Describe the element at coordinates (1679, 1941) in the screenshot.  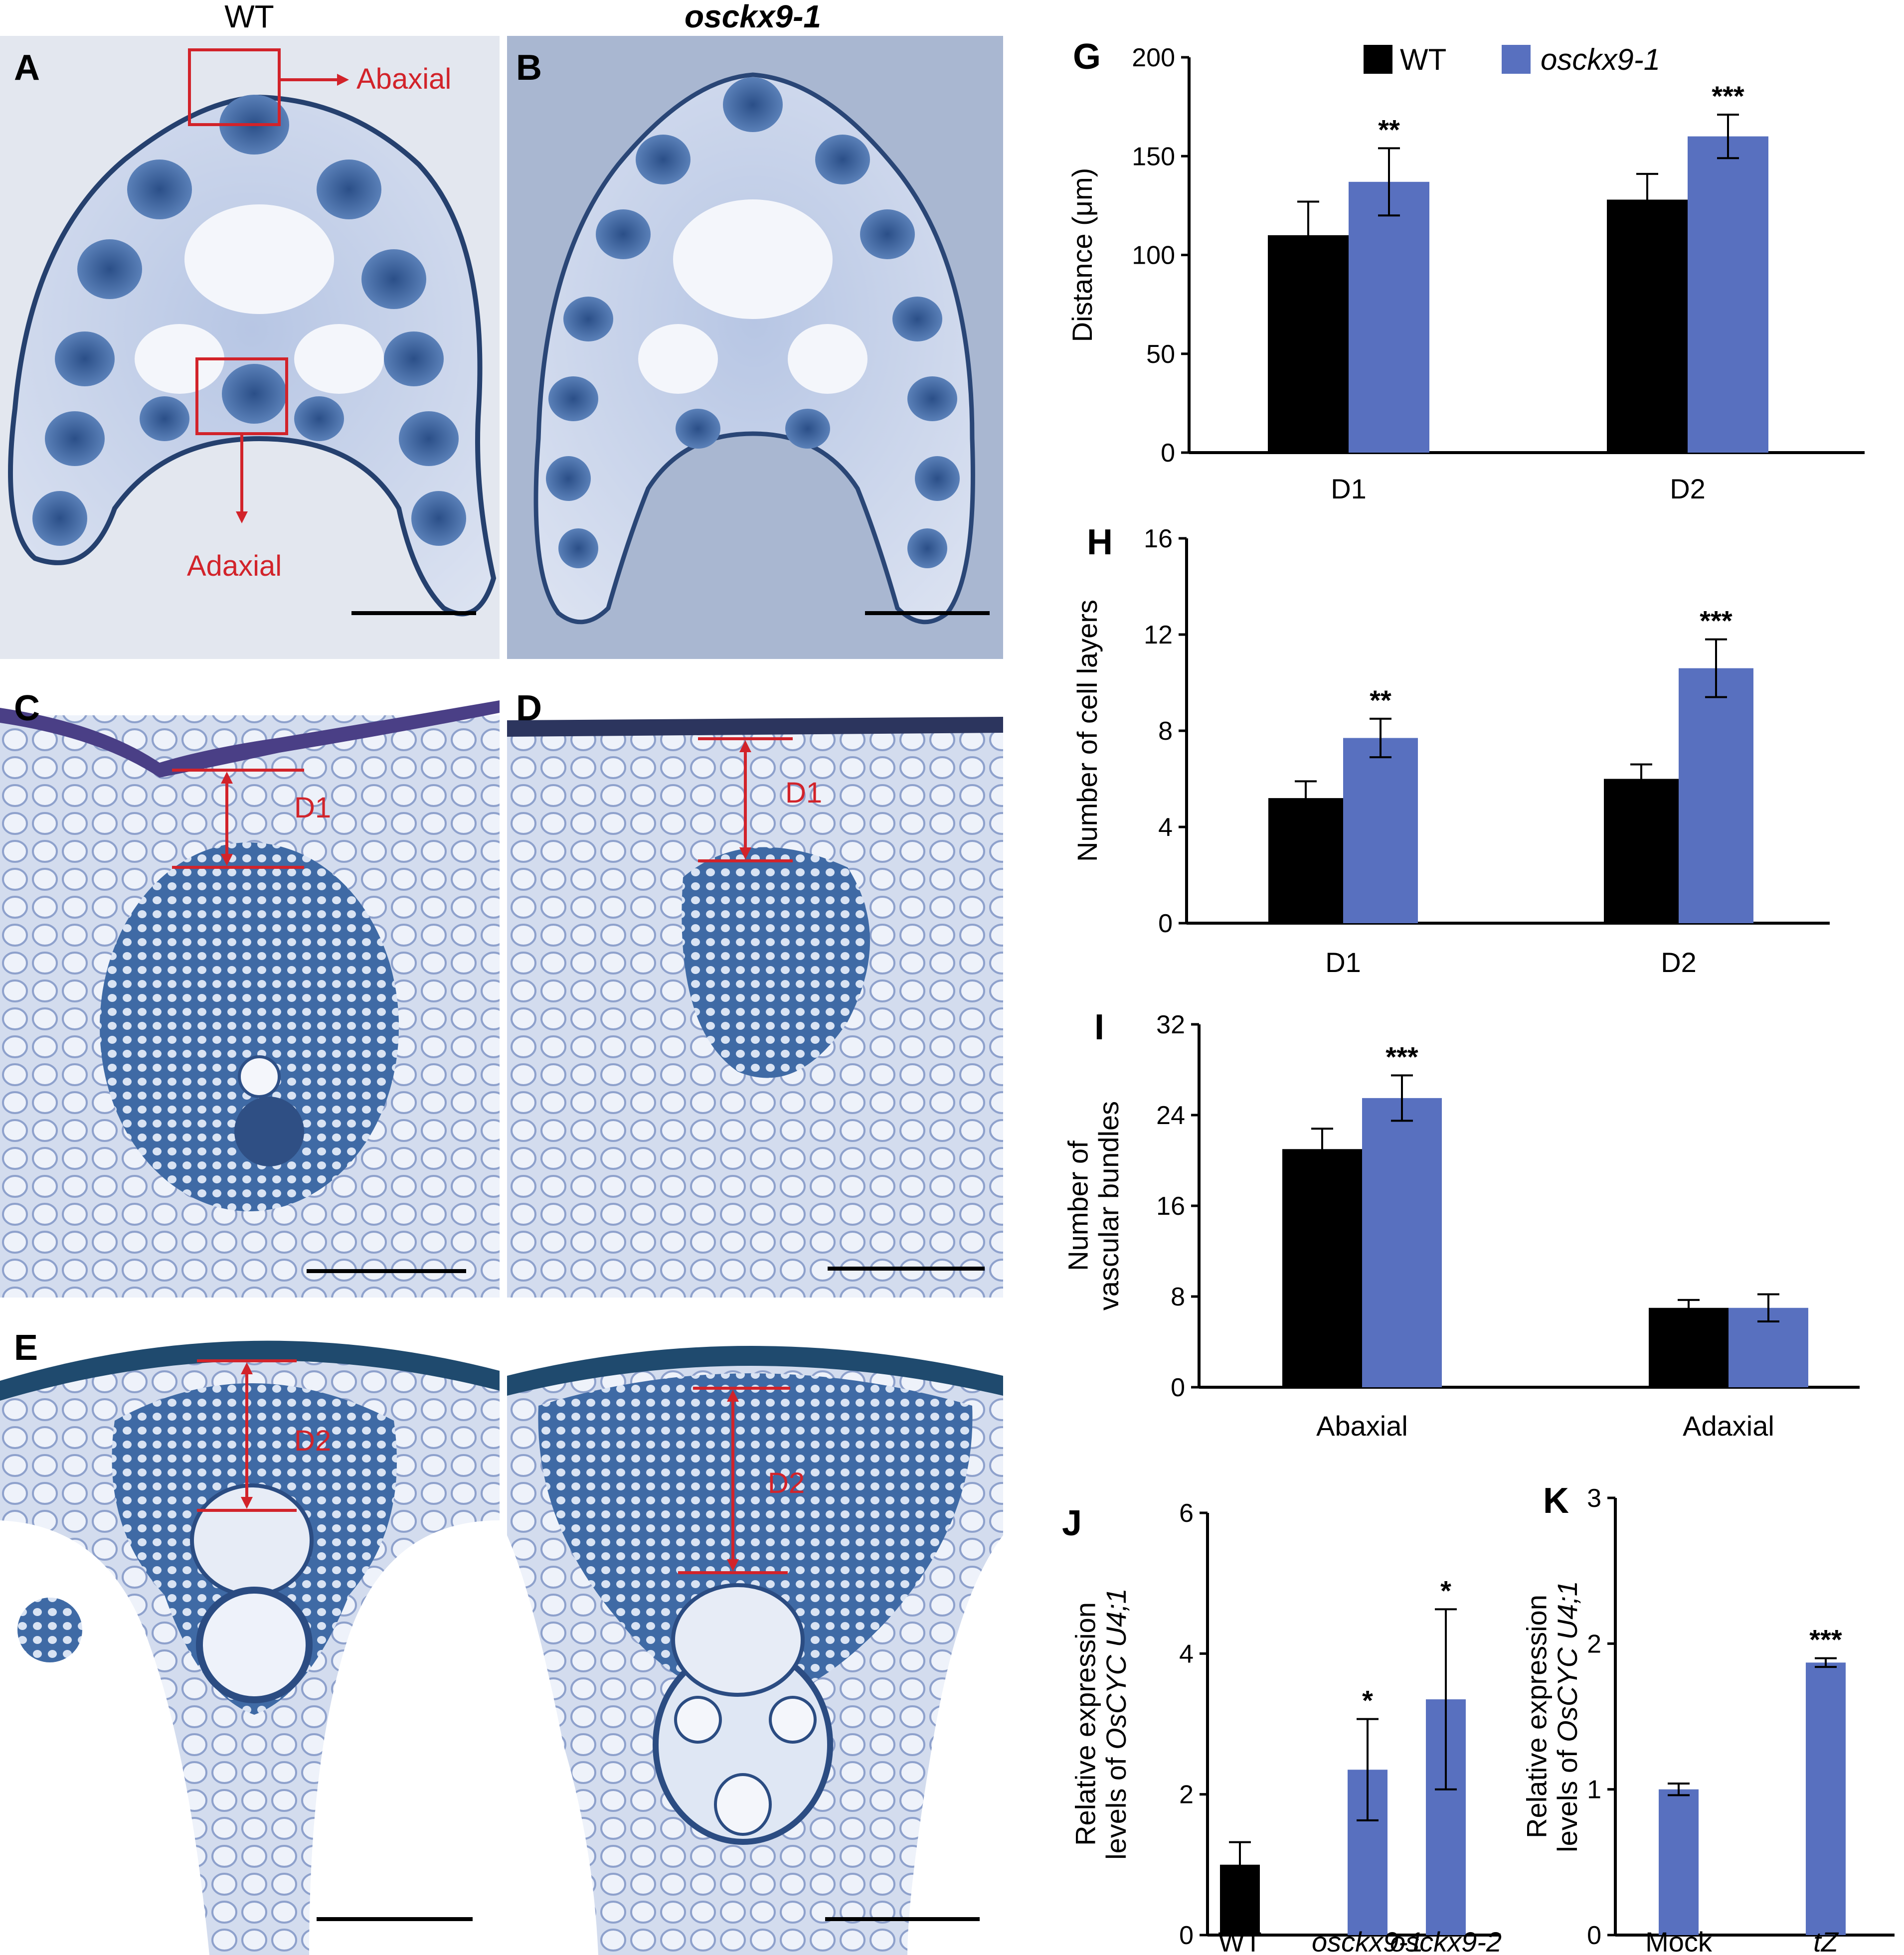
I see `x-category-label: Mock` at that location.